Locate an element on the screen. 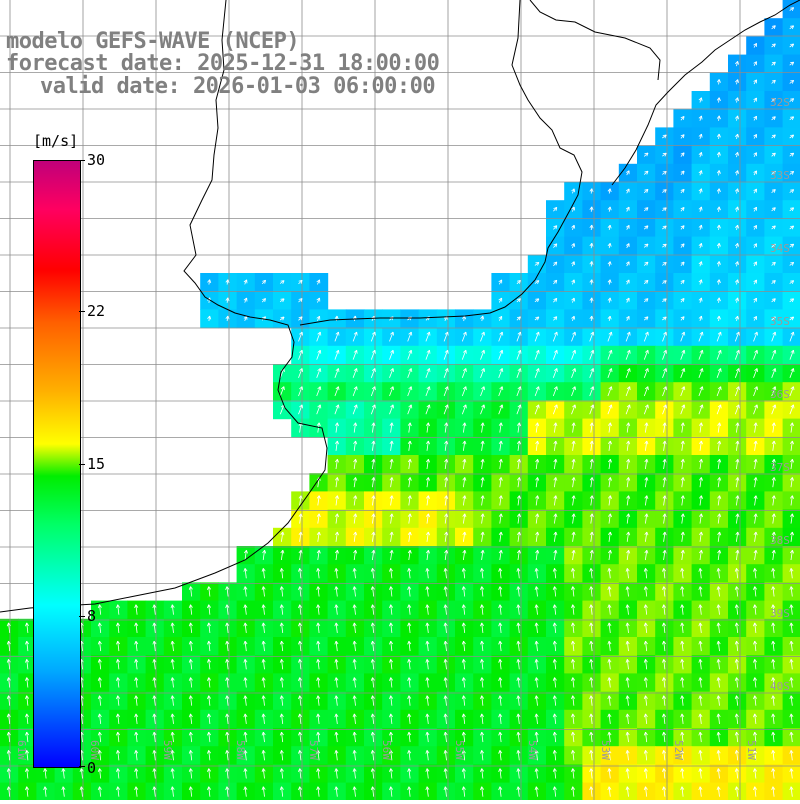 This screenshot has width=800, height=804. latitude-label: 35S is located at coordinates (780, 321).